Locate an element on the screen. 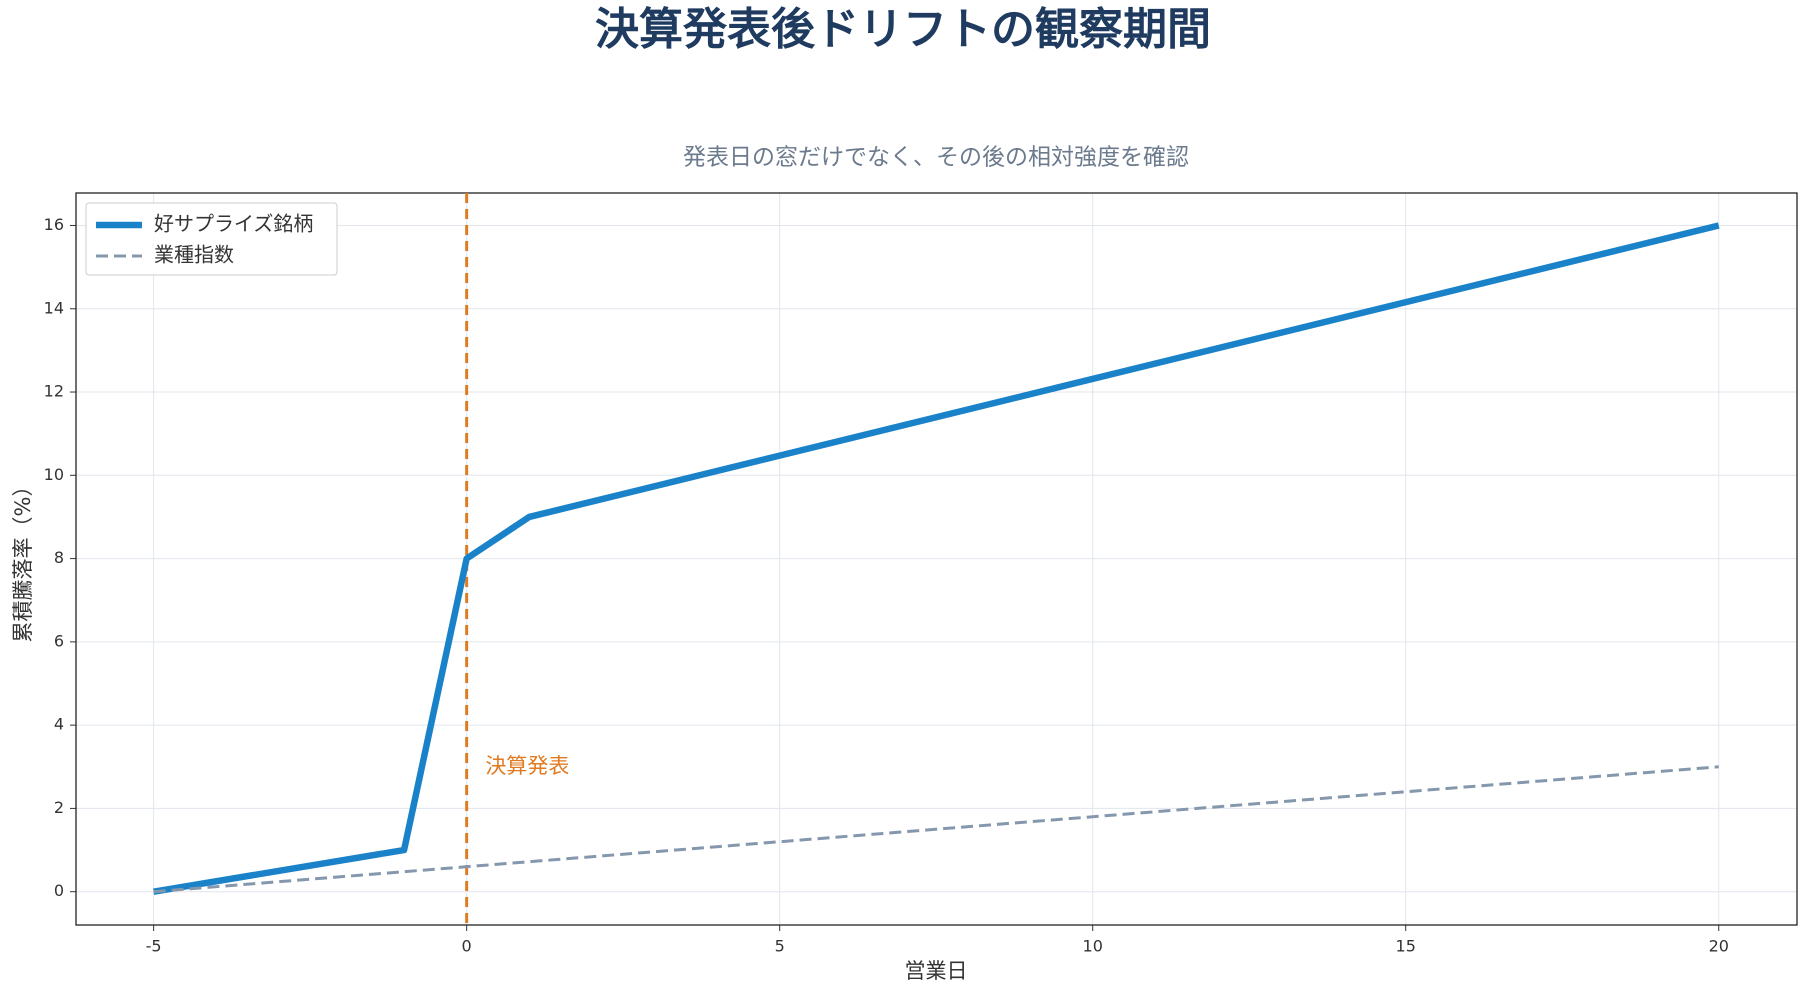  y-tick-label: 10 is located at coordinates (54, 474).